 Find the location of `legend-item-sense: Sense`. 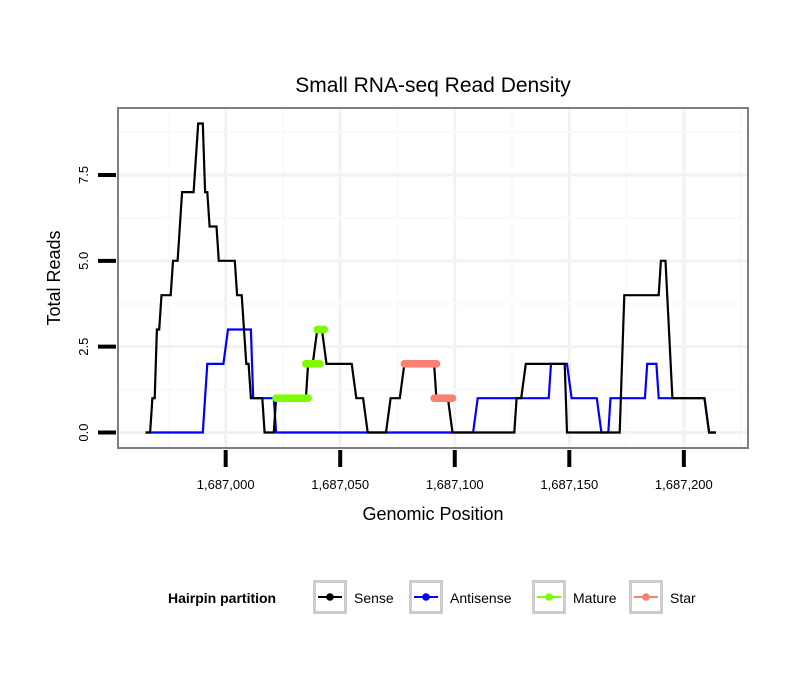

legend-item-sense: Sense is located at coordinates (353, 597).